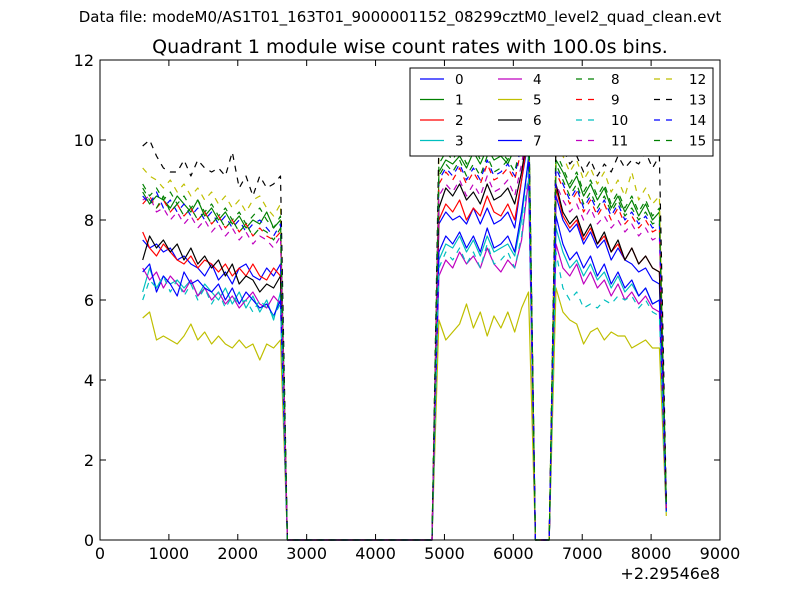 This screenshot has width=800, height=600. What do you see at coordinates (651, 553) in the screenshot?
I see `x-tick-label: 8000` at bounding box center [651, 553].